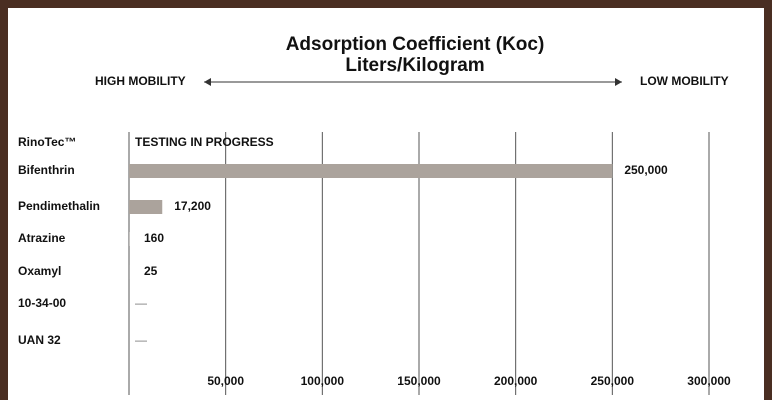 This screenshot has width=772, height=400. Describe the element at coordinates (684, 81) in the screenshot. I see `right-annotation: LOW MOBILITY` at that location.